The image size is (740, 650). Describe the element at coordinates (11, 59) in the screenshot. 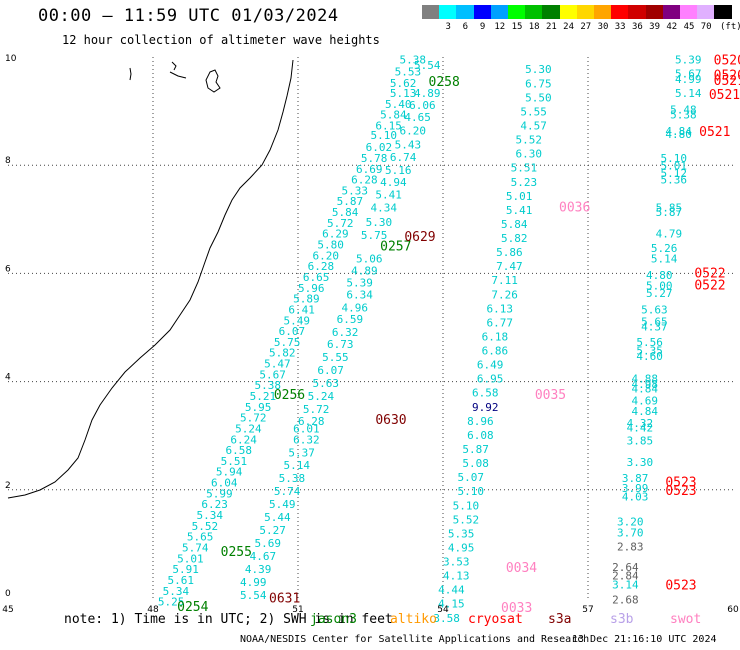

I see `y-tick-label: 10` at that location.